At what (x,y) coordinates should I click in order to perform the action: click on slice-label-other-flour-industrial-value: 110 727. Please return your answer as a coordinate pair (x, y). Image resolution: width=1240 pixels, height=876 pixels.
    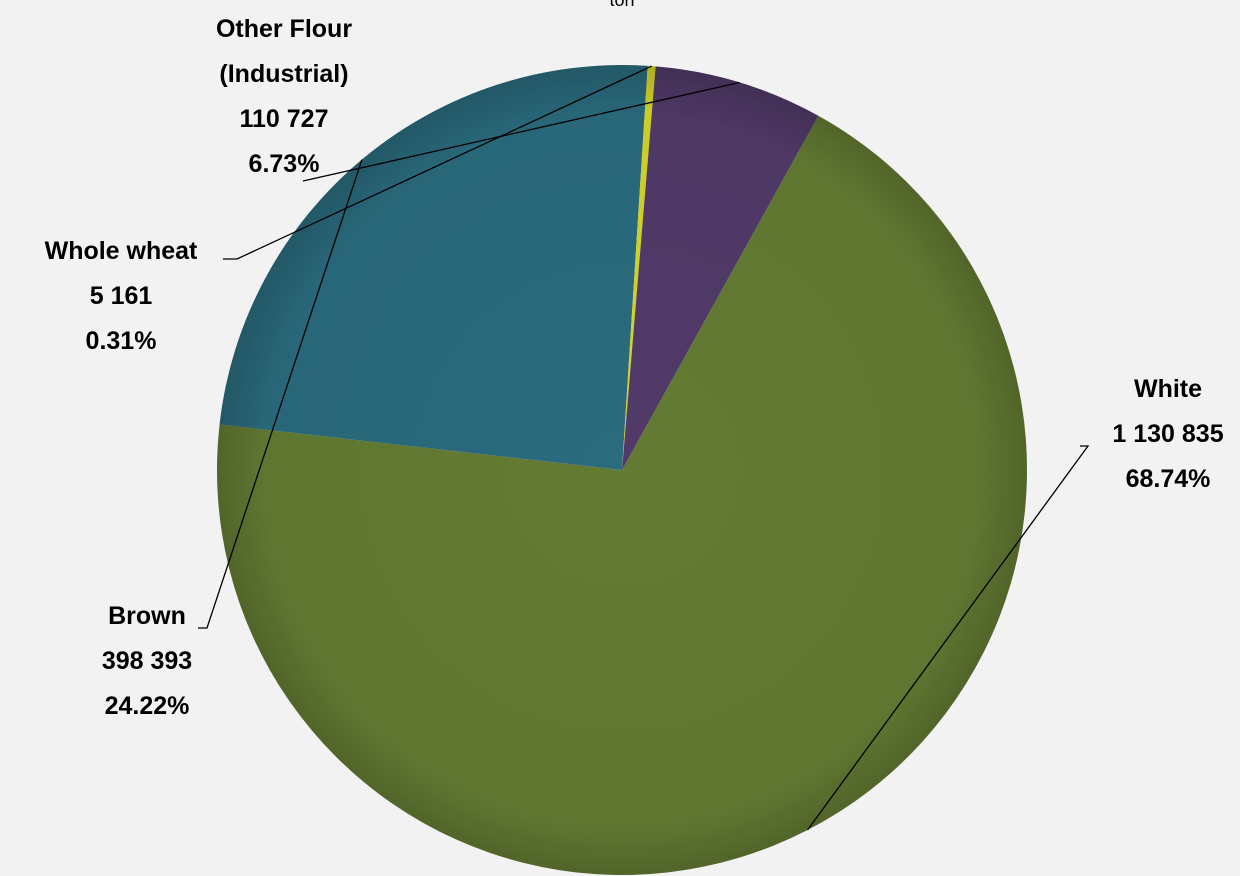
    Looking at the image, I should click on (284, 119).